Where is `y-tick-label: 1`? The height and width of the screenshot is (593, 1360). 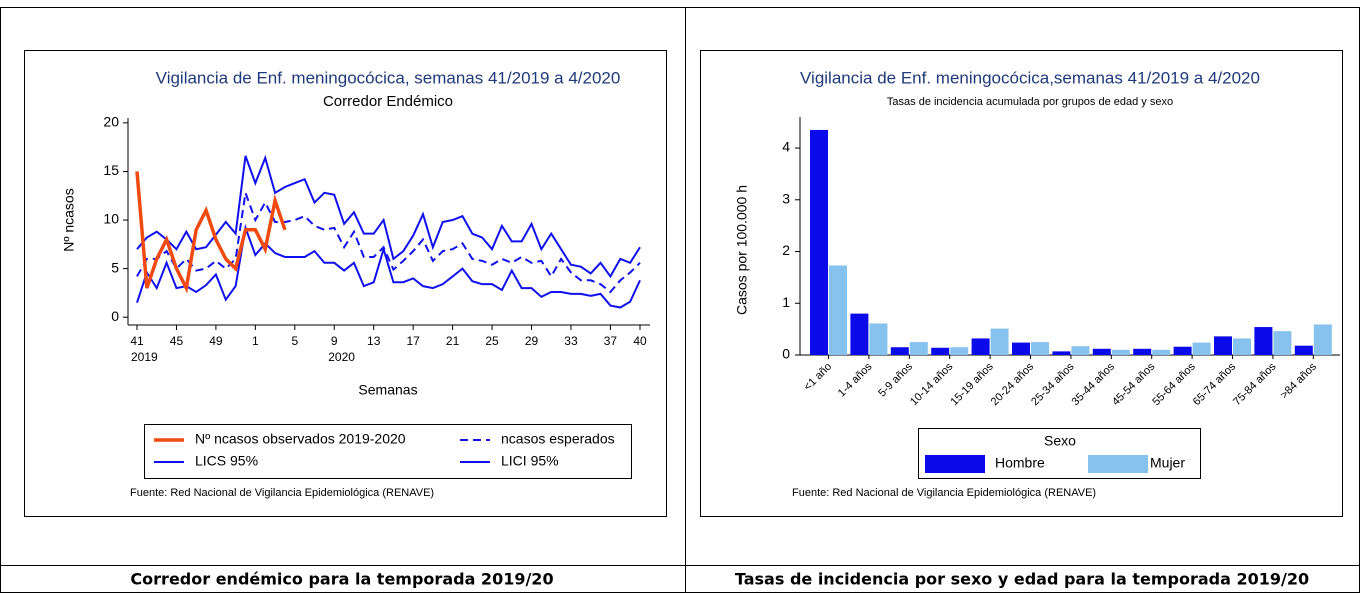
y-tick-label: 1 is located at coordinates (786, 302).